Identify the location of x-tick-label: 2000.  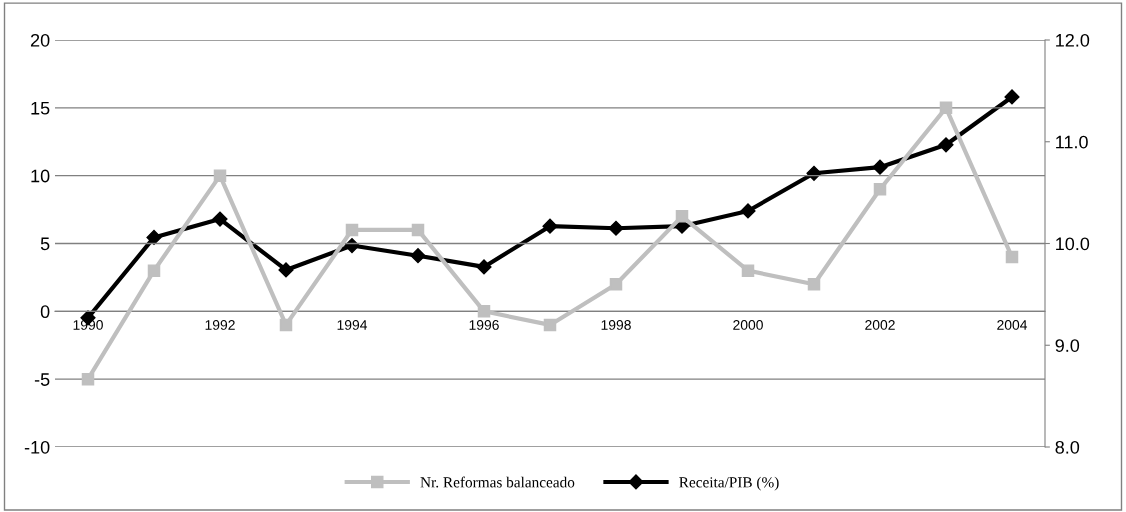
(748, 325).